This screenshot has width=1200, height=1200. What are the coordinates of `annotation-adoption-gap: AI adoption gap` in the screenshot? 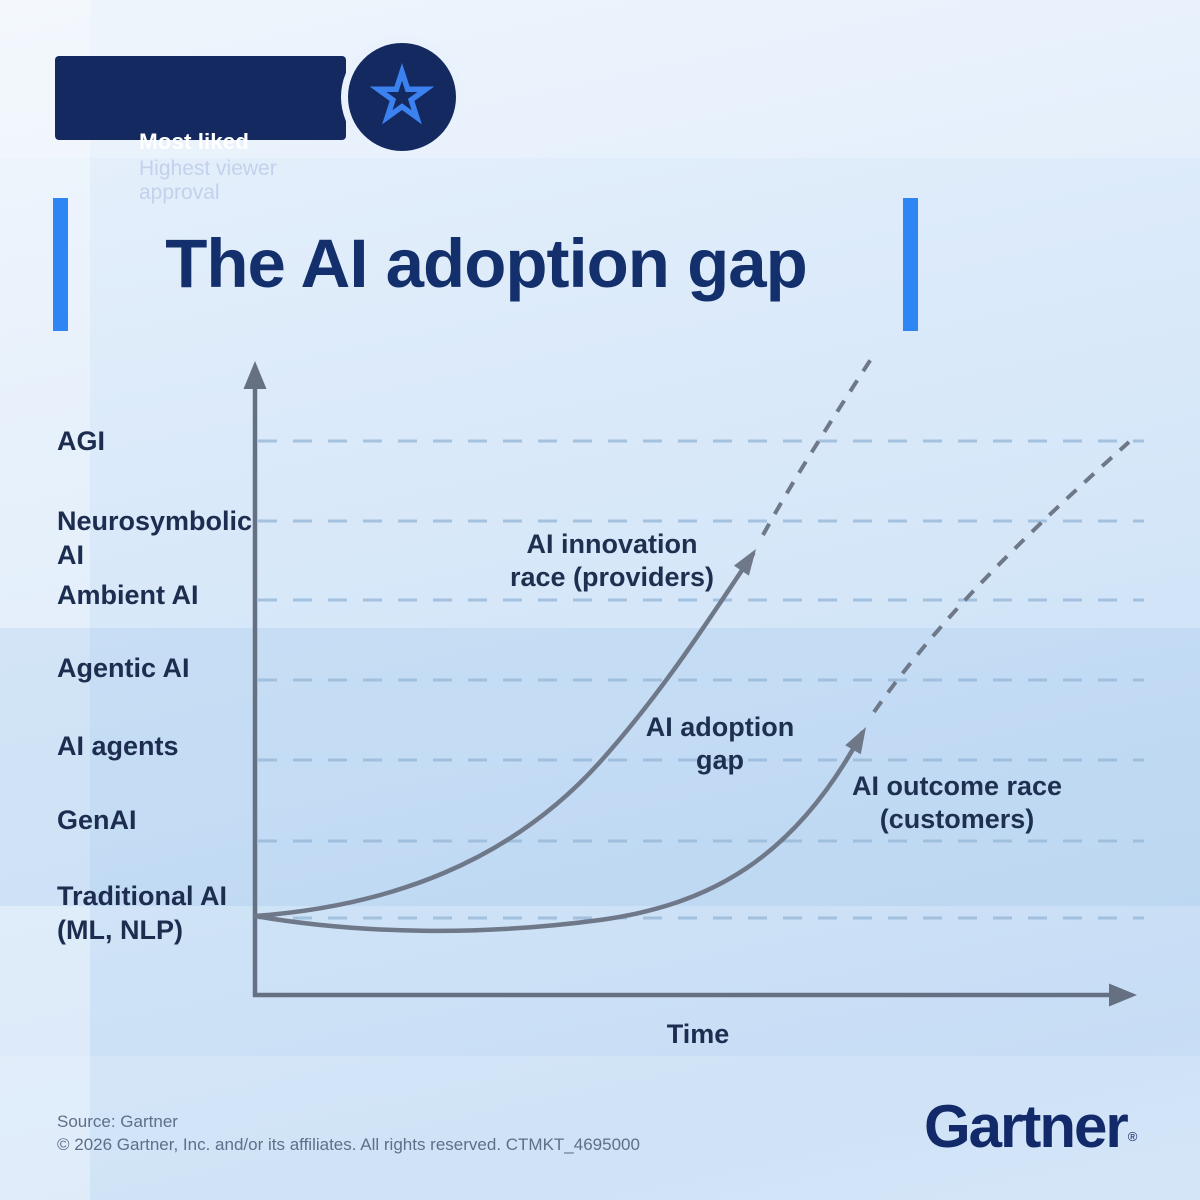 It's located at (720, 743).